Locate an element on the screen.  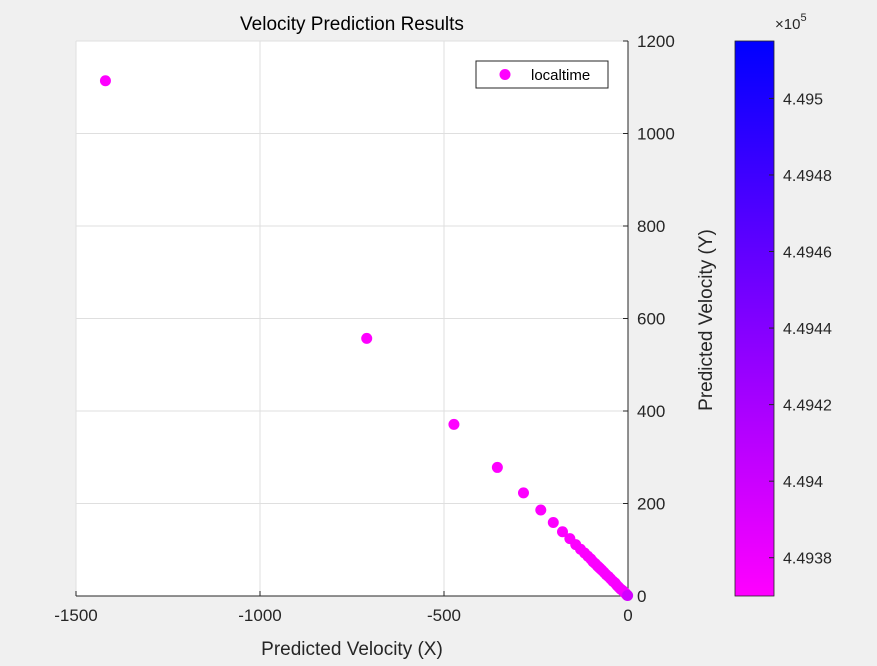
x-axis-label: Predicted Velocity (X) is located at coordinates (352, 649).